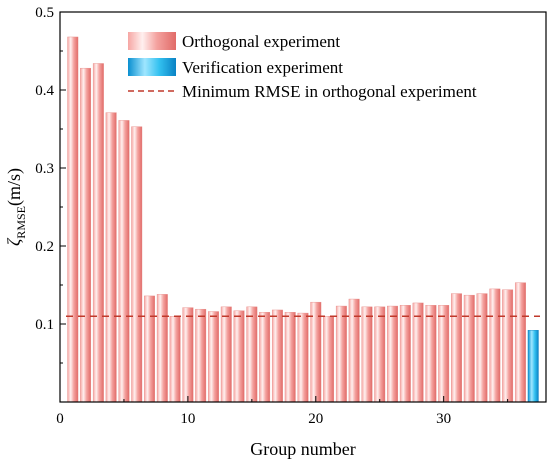  Describe the element at coordinates (152, 67) in the screenshot. I see `legend-swatch-verification` at that location.